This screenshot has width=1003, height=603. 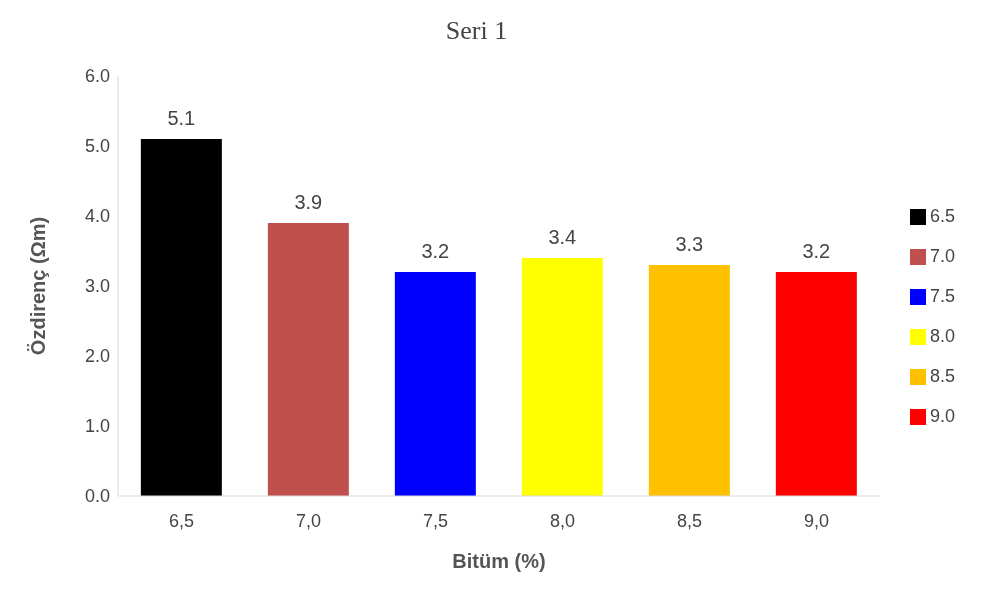 What do you see at coordinates (97, 76) in the screenshot?
I see `y-tick-label: 6.0` at bounding box center [97, 76].